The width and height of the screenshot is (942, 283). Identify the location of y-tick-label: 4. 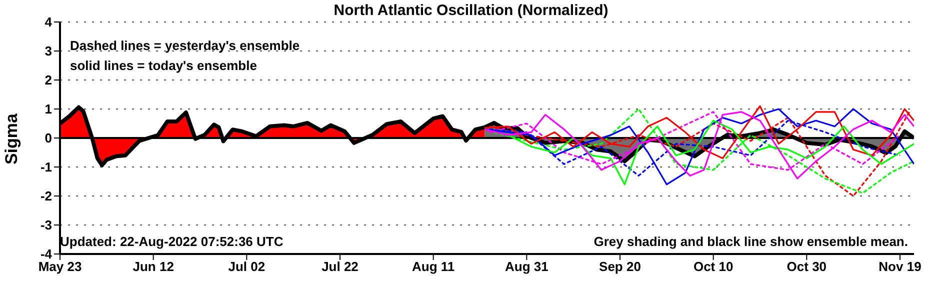
(48, 22).